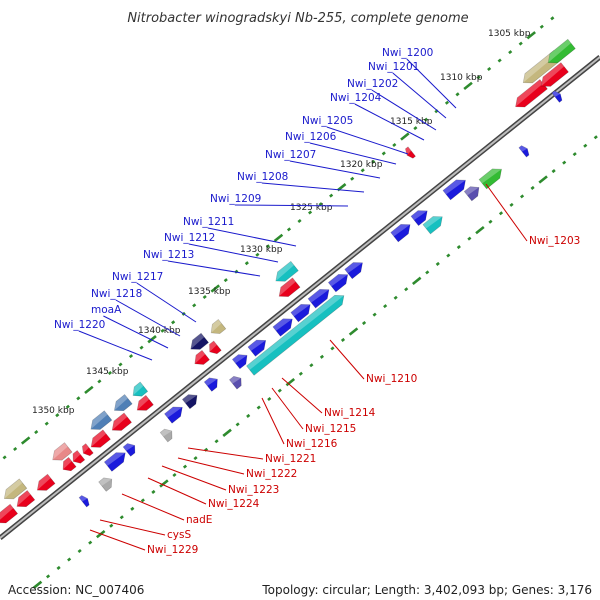 The height and width of the screenshot is (600, 600). What do you see at coordinates (311, 137) in the screenshot?
I see `forward-gene-label: Nwi_1206` at bounding box center [311, 137].